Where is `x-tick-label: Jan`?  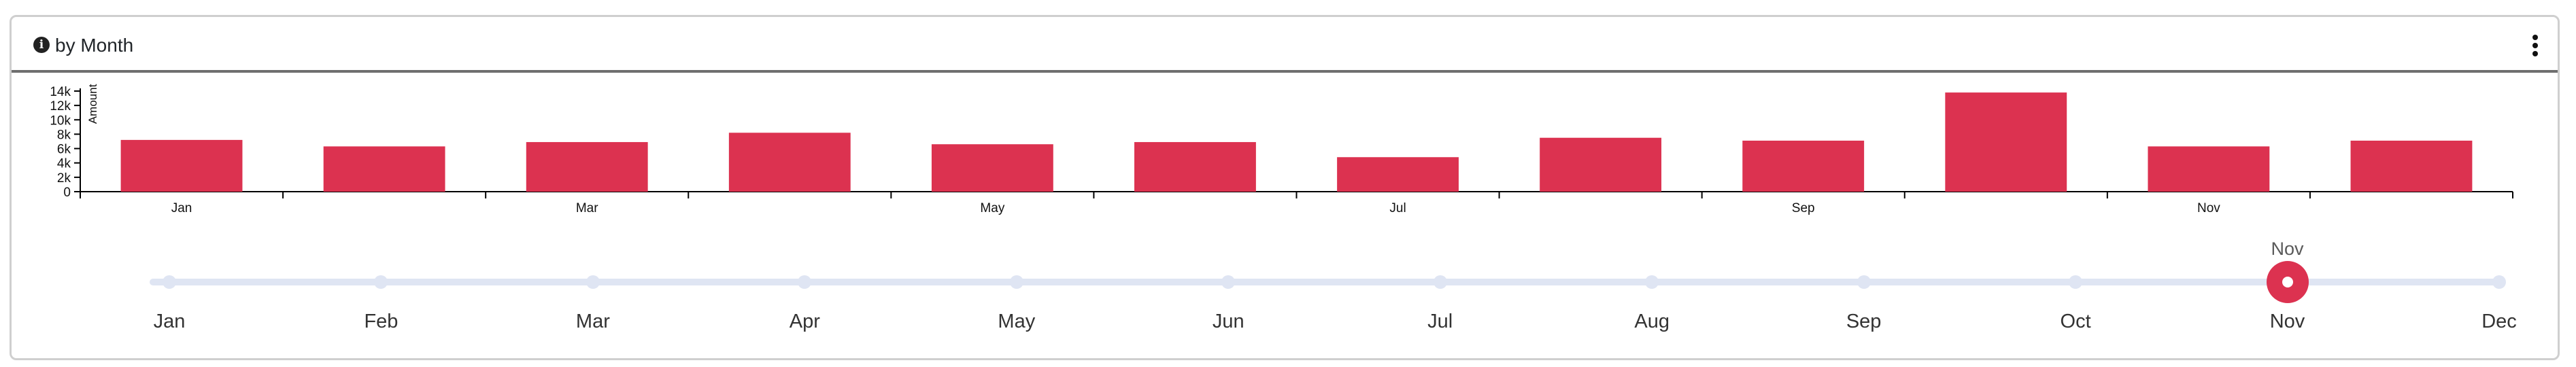
x-tick-label: Jan is located at coordinates (181, 208).